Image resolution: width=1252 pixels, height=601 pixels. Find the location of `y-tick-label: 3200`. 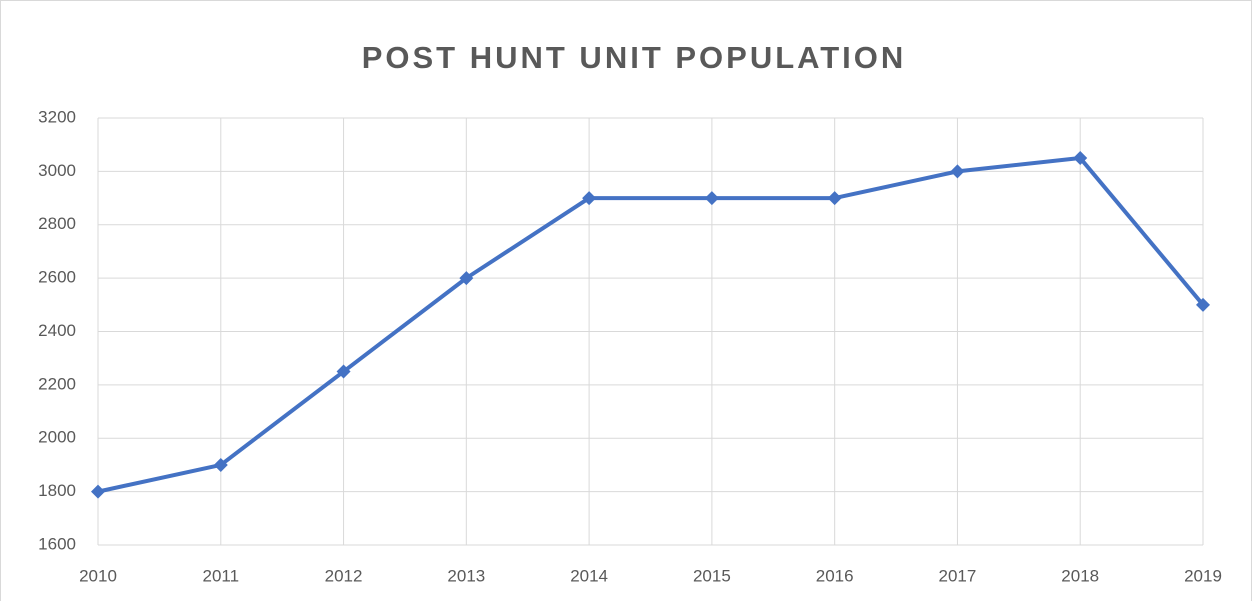

y-tick-label: 3200 is located at coordinates (57, 116).